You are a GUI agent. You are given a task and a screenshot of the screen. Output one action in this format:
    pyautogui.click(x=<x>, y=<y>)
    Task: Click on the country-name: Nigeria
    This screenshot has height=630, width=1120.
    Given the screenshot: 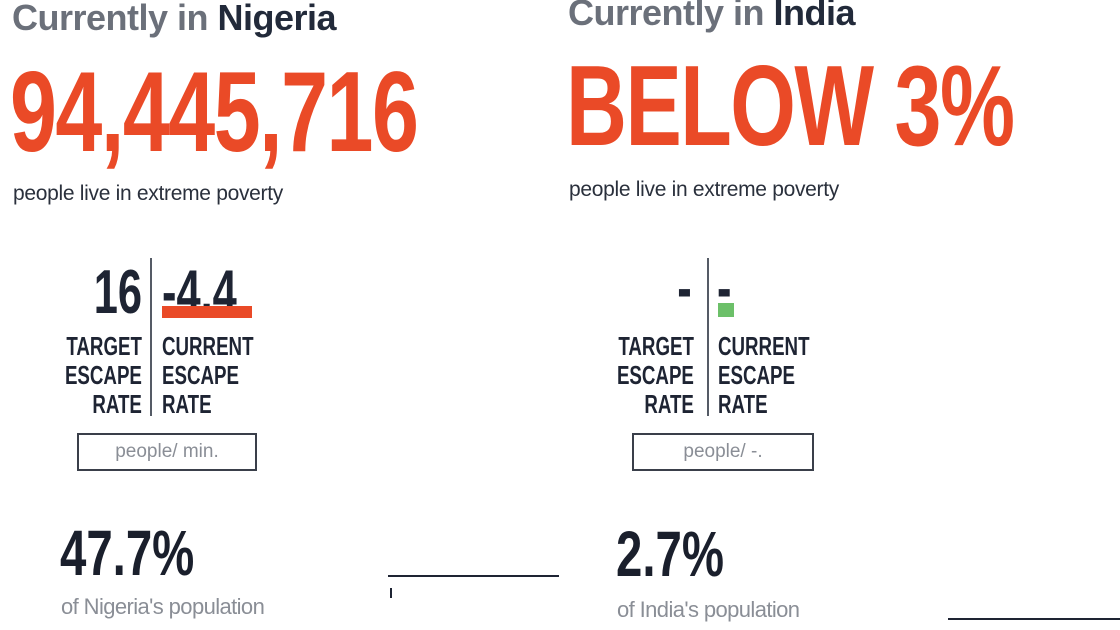 What is the action you would take?
    pyautogui.click(x=277, y=19)
    